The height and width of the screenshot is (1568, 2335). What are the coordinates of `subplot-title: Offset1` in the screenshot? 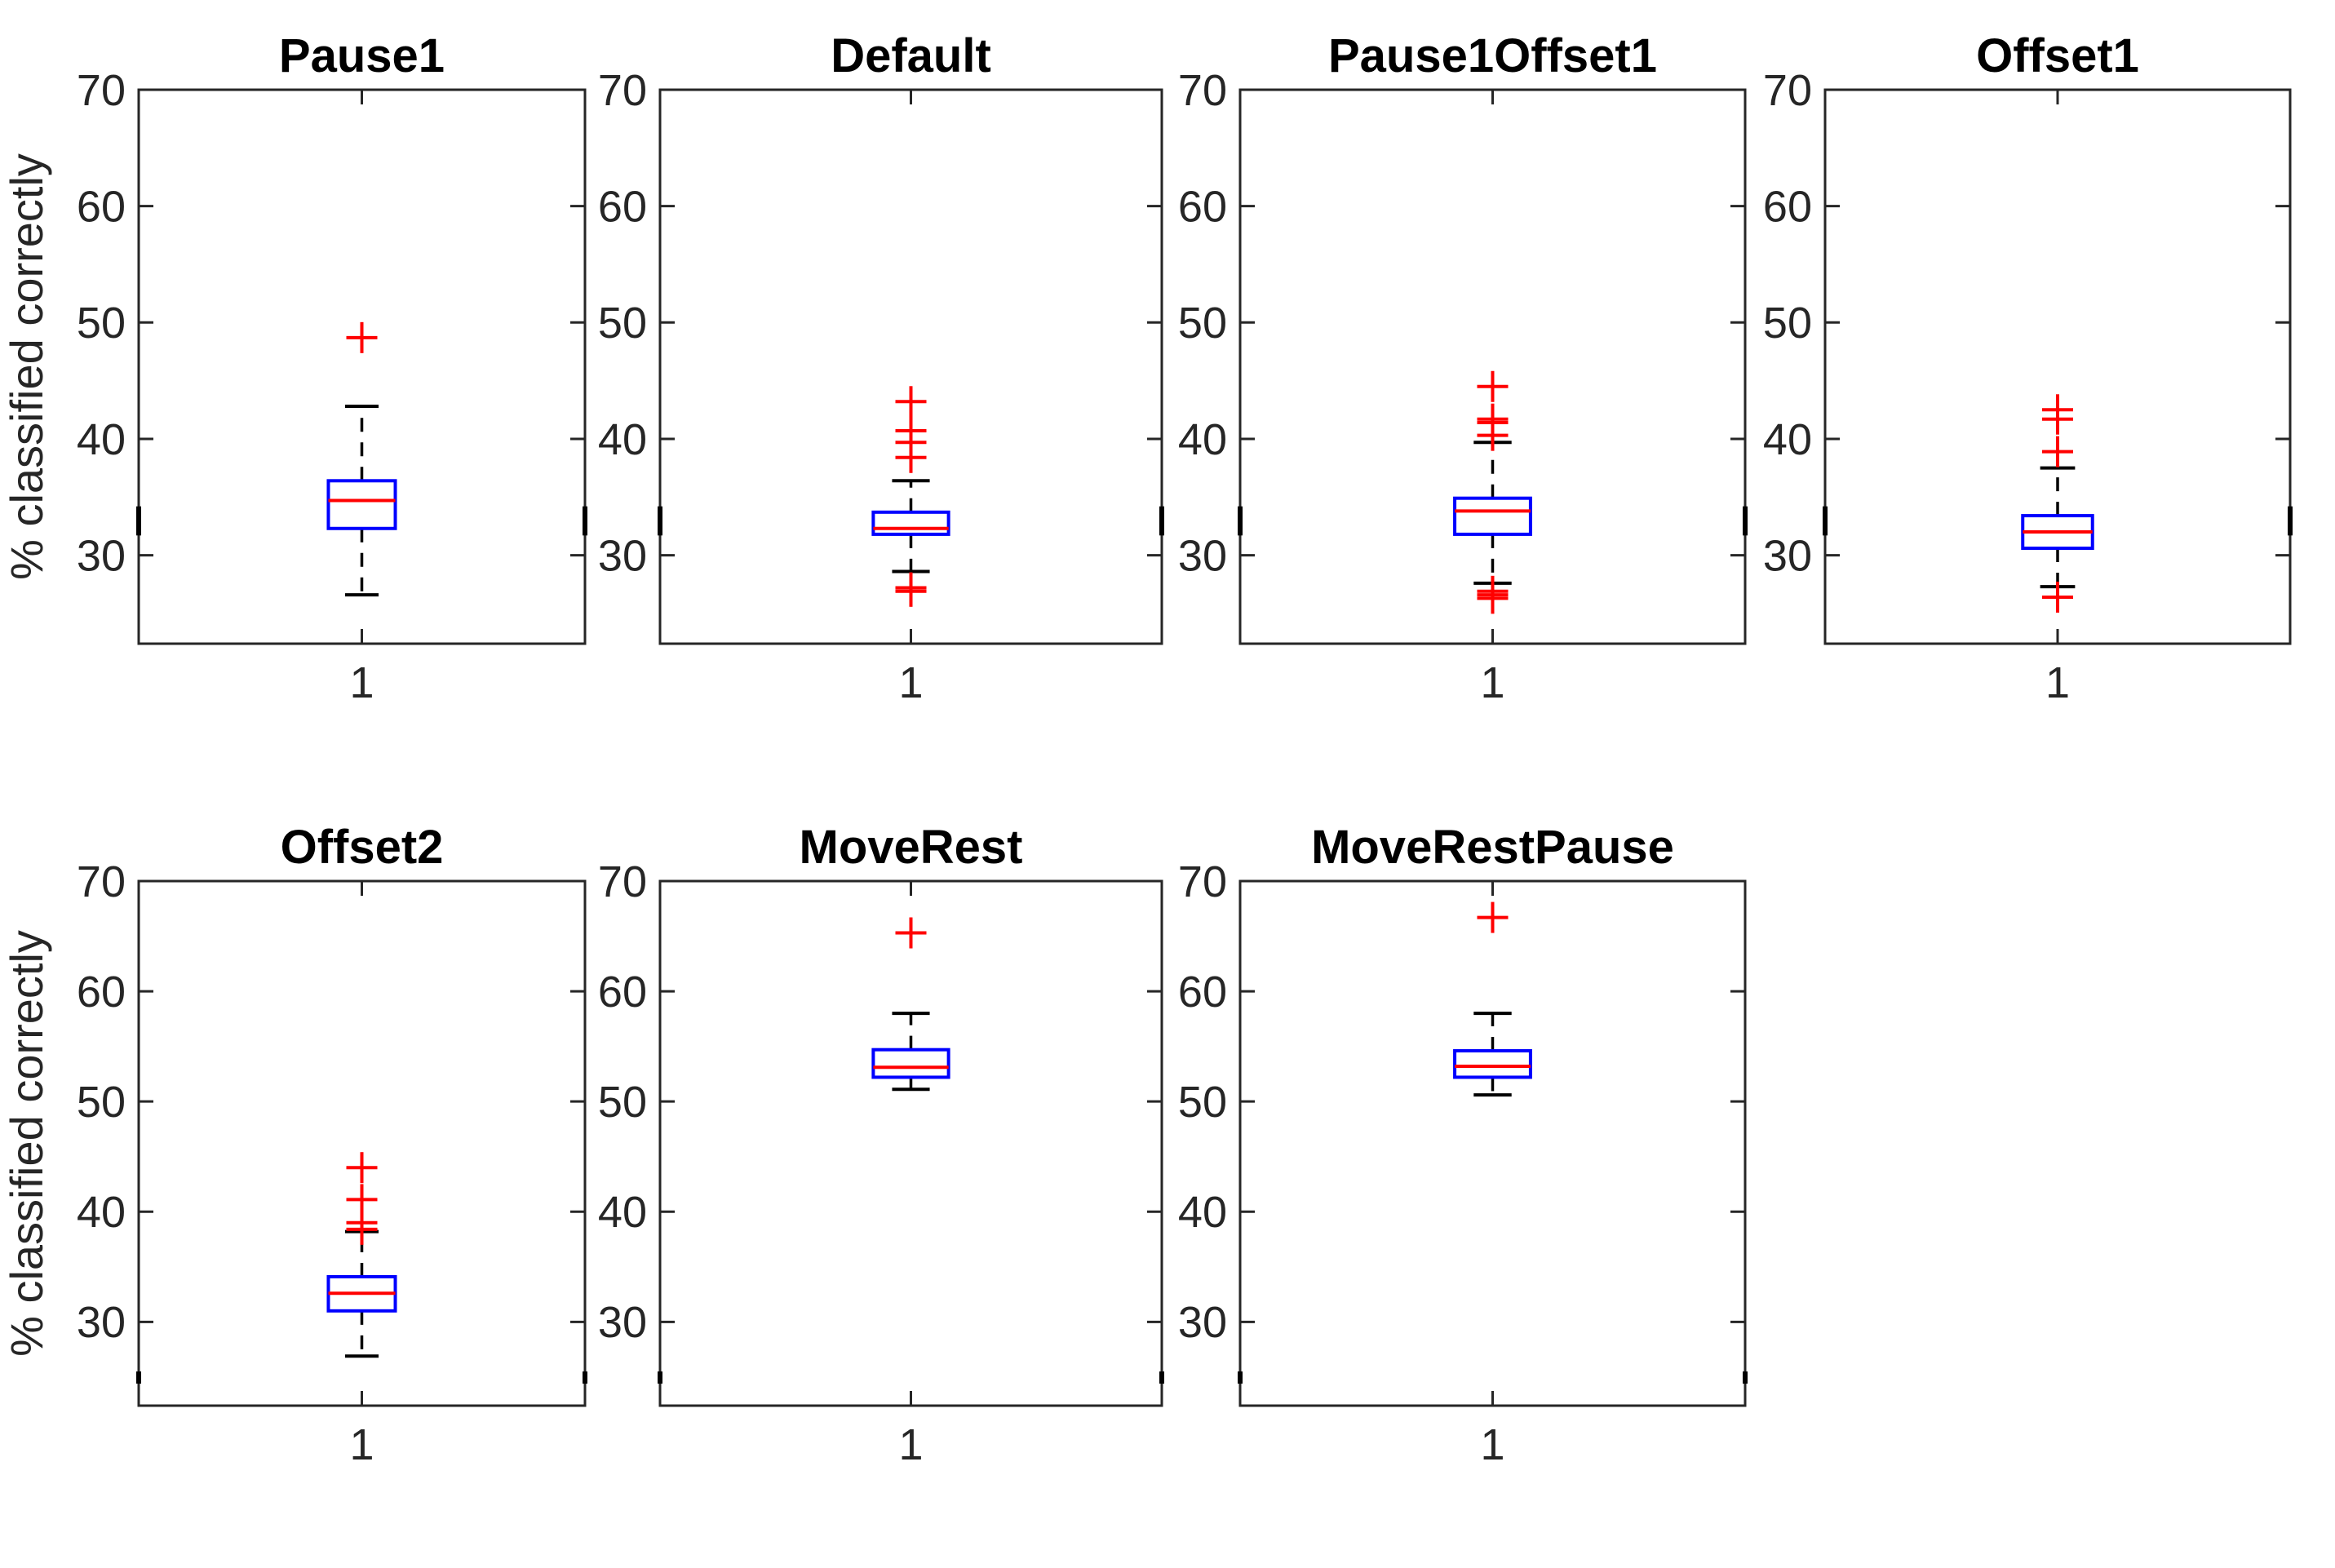 It's located at (2057, 55).